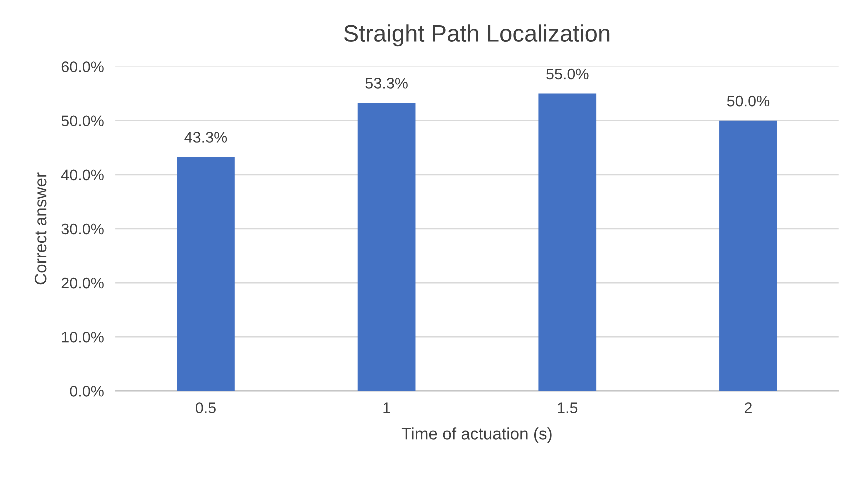  I want to click on y-tick-label: 20.0%, so click(83, 283).